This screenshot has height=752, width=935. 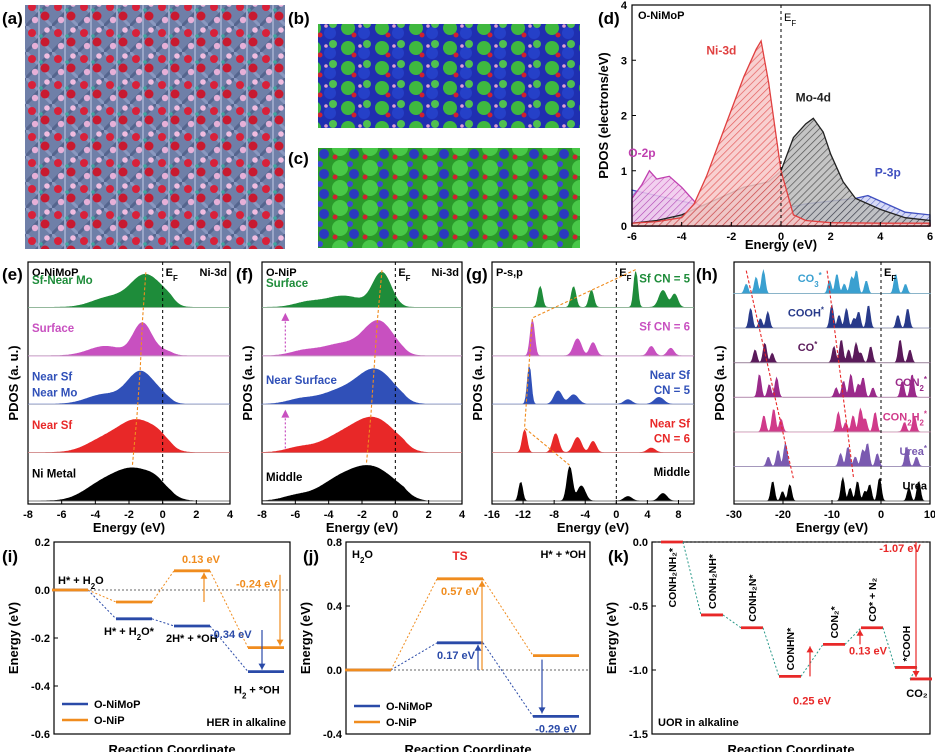 I want to click on state-label: TS, so click(x=459, y=556).